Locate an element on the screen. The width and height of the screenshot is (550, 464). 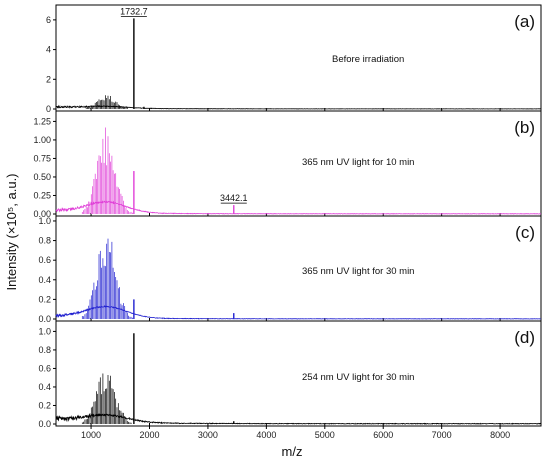
x-tick-label: 3000 is located at coordinates (208, 435).